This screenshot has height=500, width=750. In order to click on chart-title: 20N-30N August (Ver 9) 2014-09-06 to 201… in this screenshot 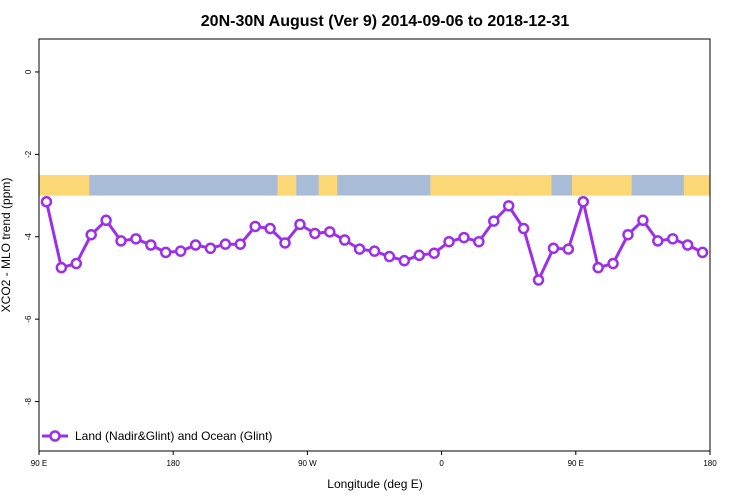, I will do `click(385, 21)`.